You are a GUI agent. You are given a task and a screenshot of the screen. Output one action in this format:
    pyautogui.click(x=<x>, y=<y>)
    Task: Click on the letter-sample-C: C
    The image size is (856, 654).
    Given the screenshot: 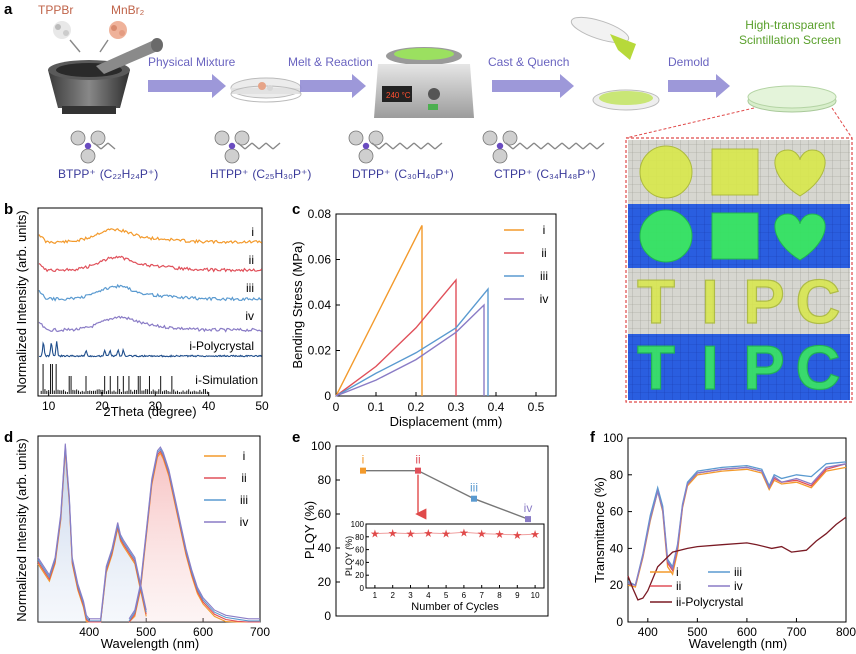 What is the action you would take?
    pyautogui.click(x=818, y=302)
    